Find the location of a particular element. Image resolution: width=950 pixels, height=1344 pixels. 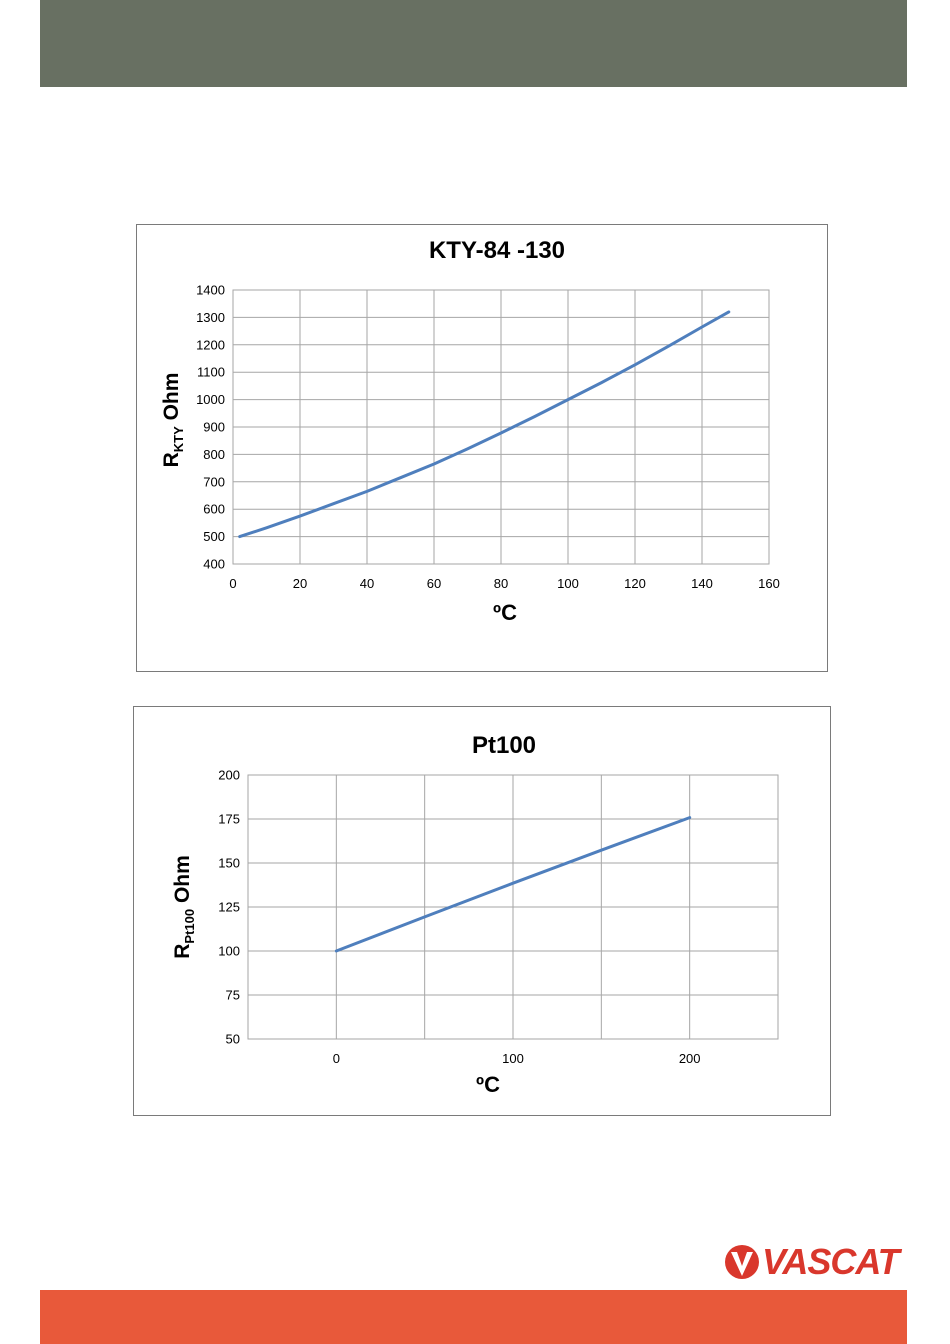

pt100-y-tick-label: 150 is located at coordinates (229, 863).